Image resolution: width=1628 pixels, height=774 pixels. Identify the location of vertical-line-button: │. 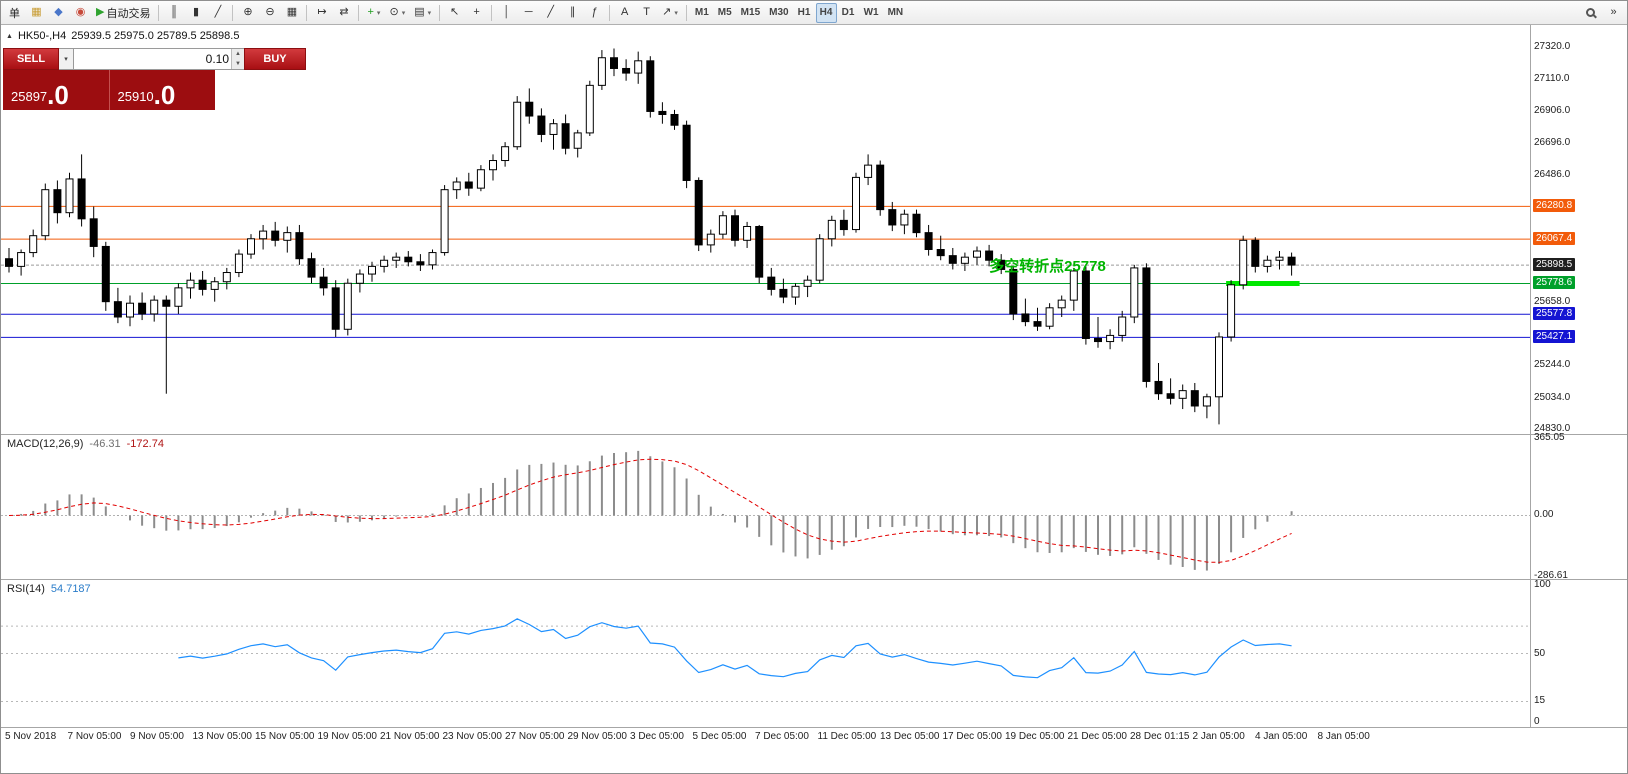
(506, 13).